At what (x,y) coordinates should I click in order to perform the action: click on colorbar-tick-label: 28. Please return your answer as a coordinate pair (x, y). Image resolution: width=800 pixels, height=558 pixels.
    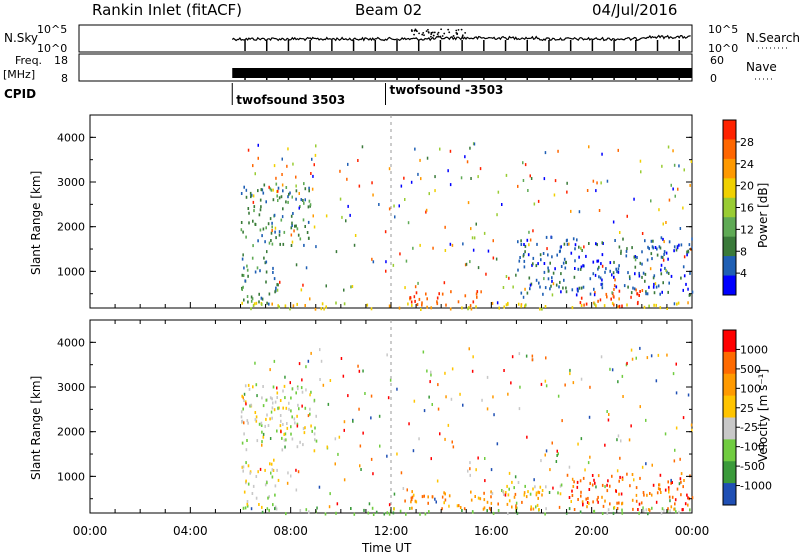
    Looking at the image, I should click on (747, 142).